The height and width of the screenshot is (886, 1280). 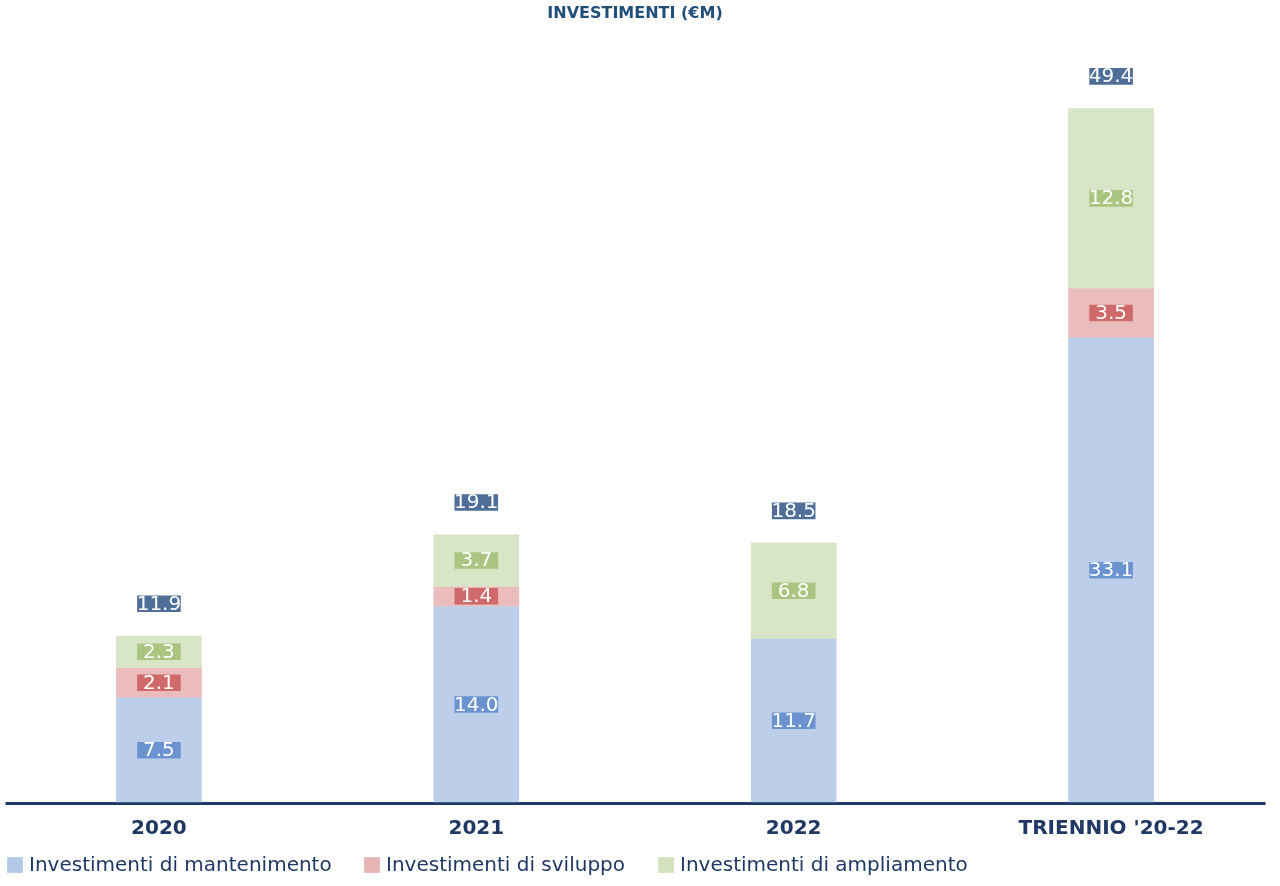 I want to click on data-label: 2.1, so click(x=159, y=681).